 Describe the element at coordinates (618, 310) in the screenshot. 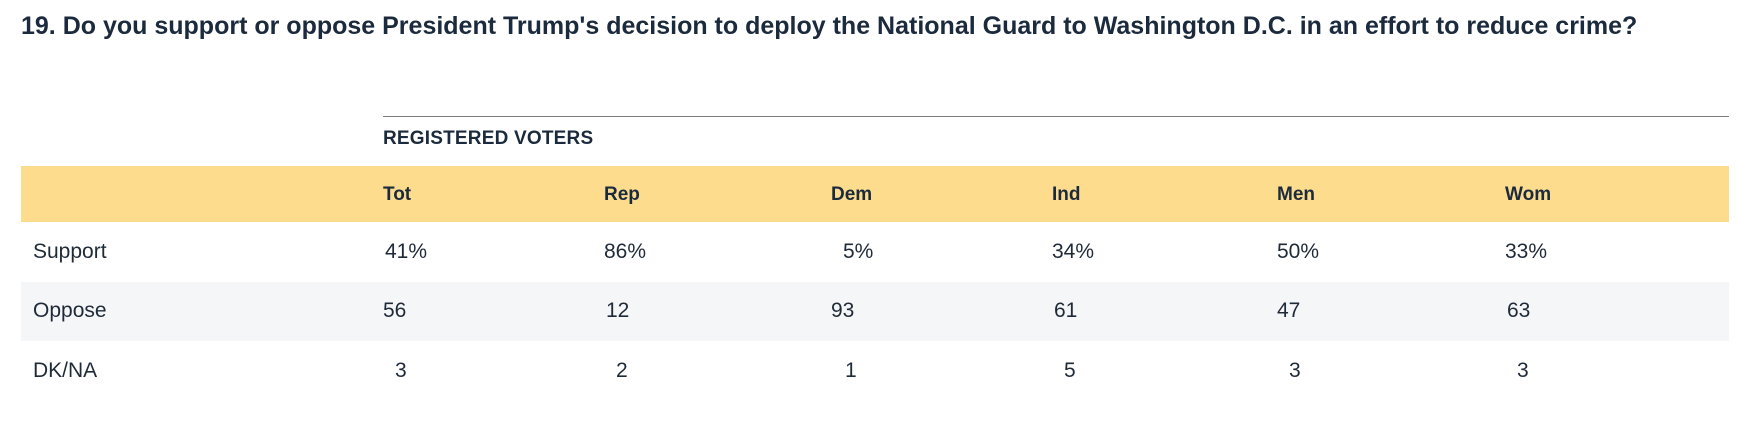

I see `cell-oppose-rep: 12` at that location.